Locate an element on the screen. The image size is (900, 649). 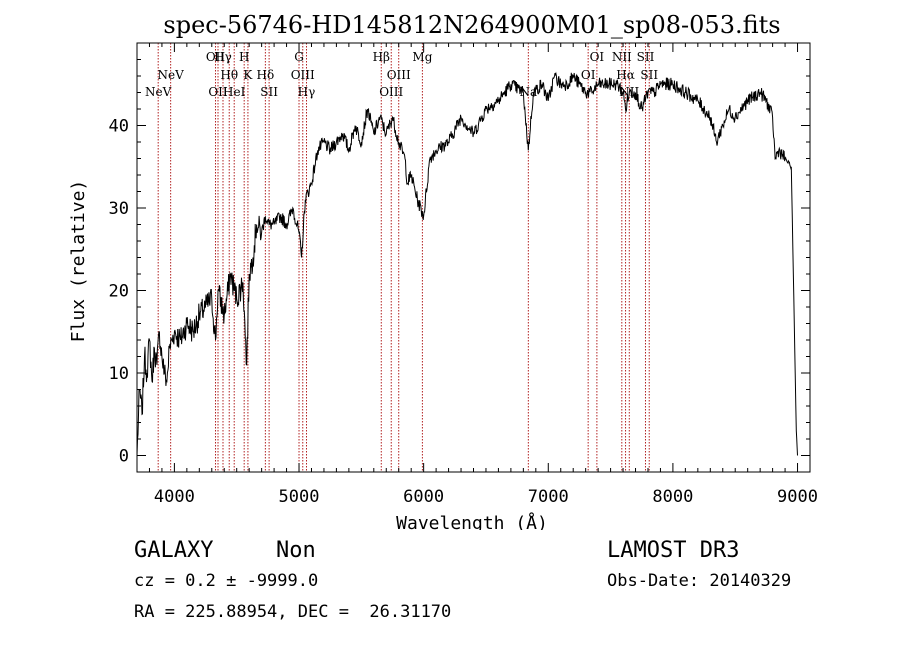
object-class: GALAXY is located at coordinates (174, 550).